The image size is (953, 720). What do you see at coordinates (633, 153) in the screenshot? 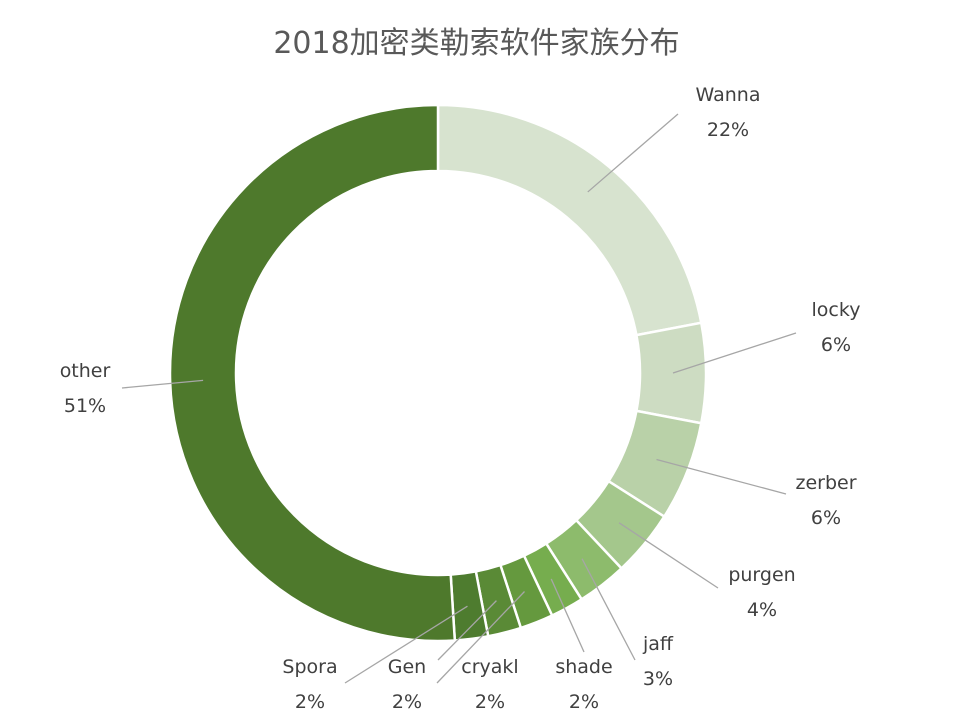
I see `leader-line-wanna` at bounding box center [633, 153].